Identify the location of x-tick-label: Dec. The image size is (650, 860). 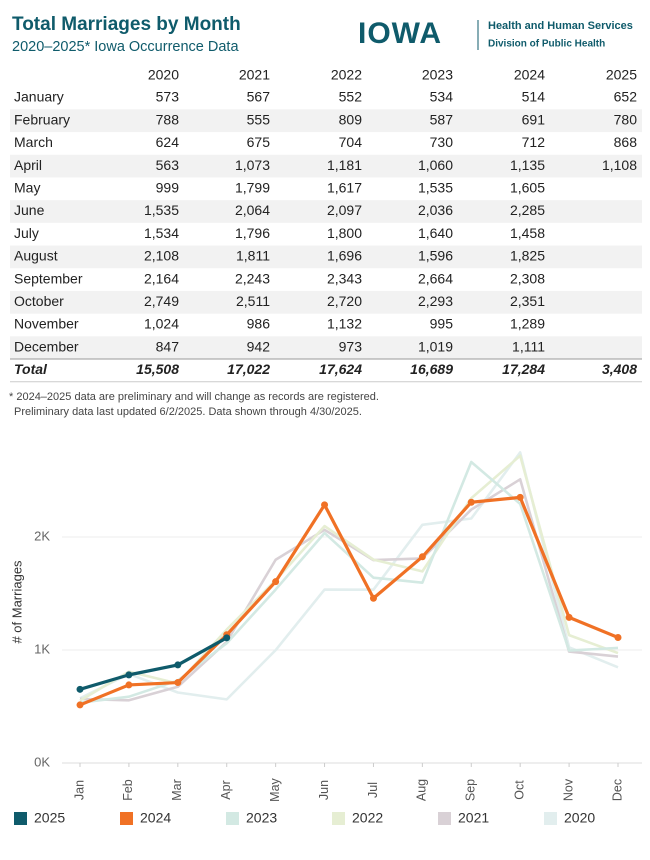
(617, 790).